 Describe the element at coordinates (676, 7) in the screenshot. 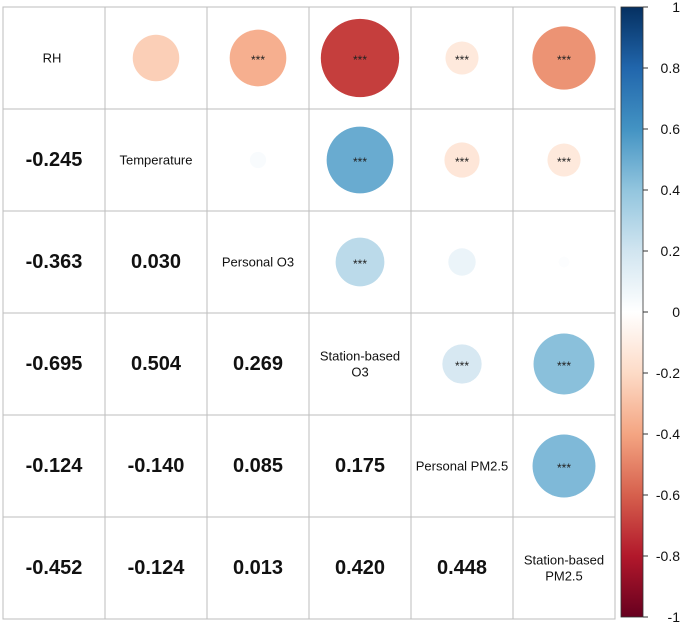

I see `colorbar-tick-label: 1` at that location.